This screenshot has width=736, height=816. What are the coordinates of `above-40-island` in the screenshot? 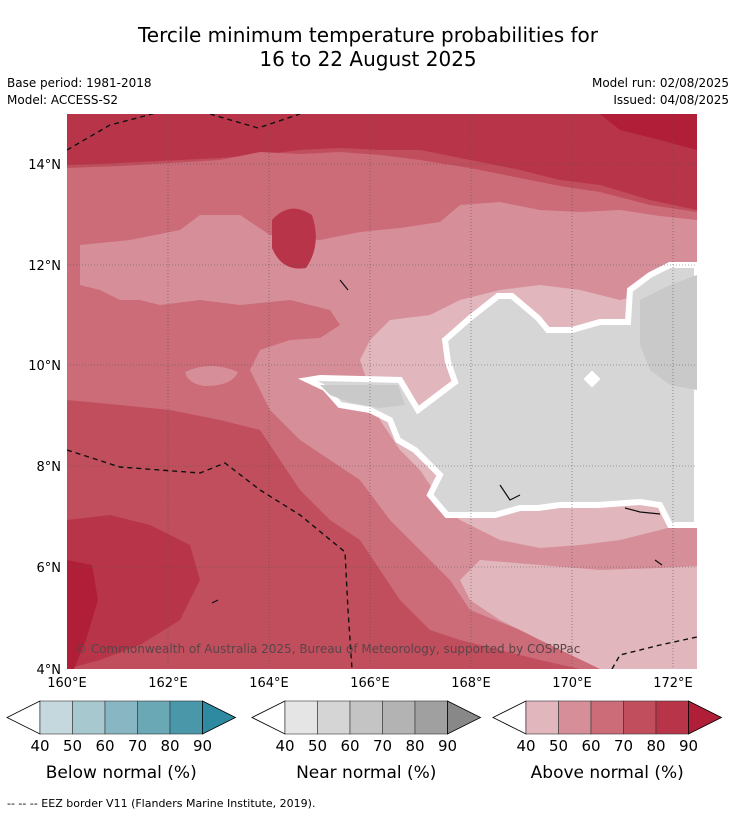 It's located at (592, 379).